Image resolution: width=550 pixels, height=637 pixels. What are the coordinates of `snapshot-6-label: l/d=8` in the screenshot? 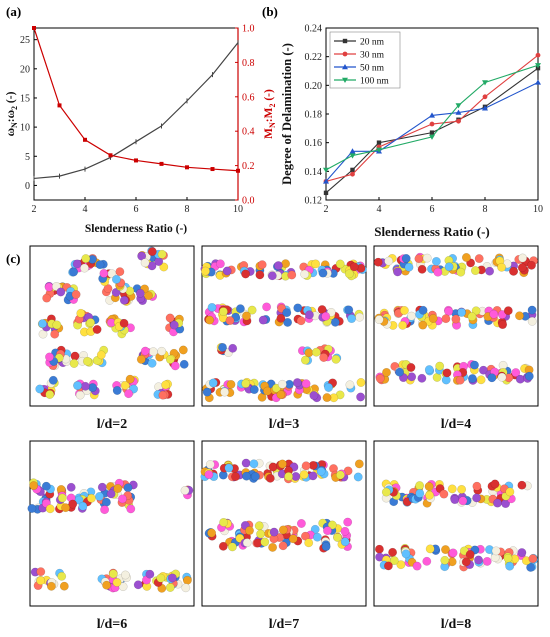 It's located at (456, 624).